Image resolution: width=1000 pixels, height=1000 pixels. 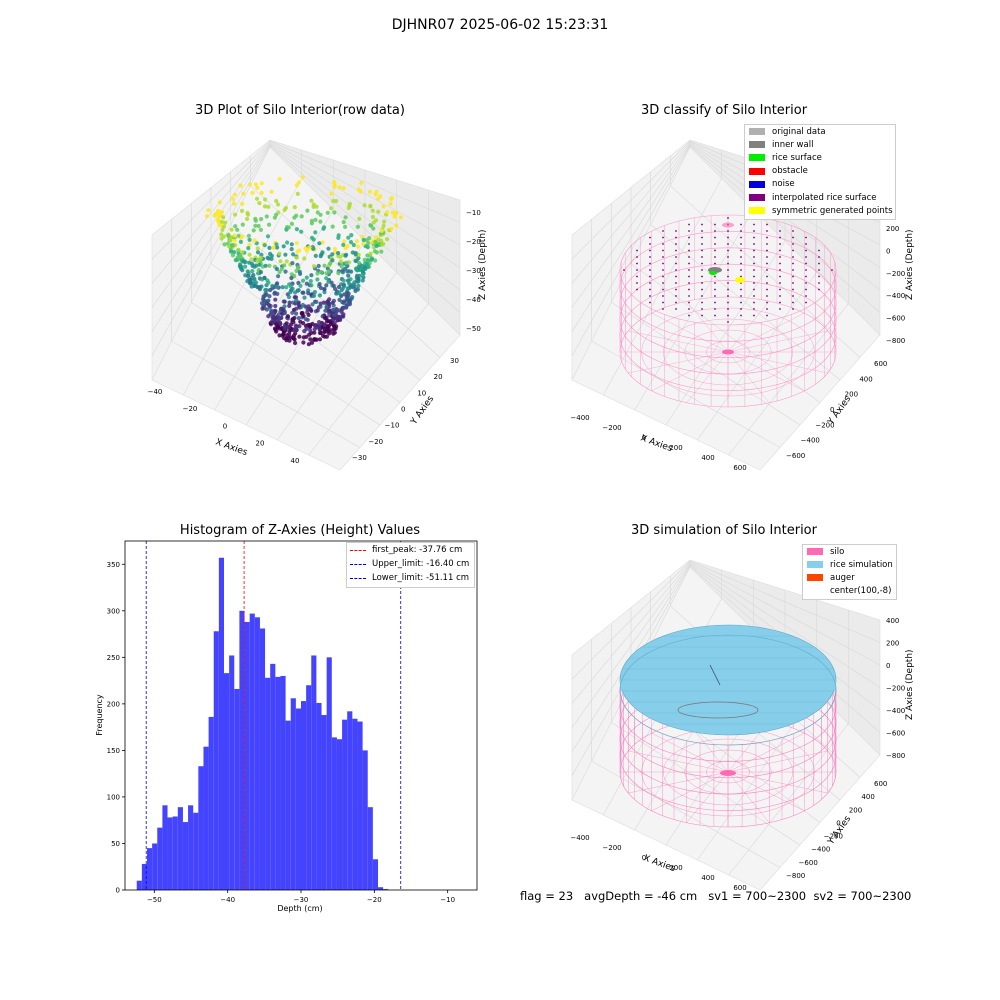 I want to click on legend-label: obstacle, so click(x=790, y=171).